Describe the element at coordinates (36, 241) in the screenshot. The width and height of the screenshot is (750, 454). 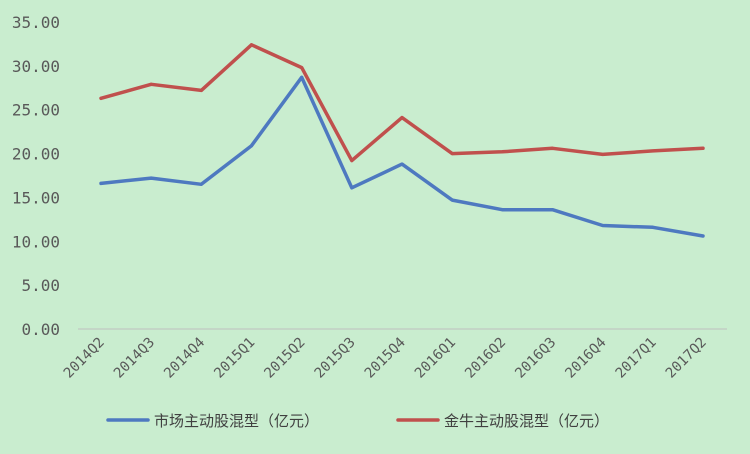
I see `y-tick-label: 10.00` at that location.